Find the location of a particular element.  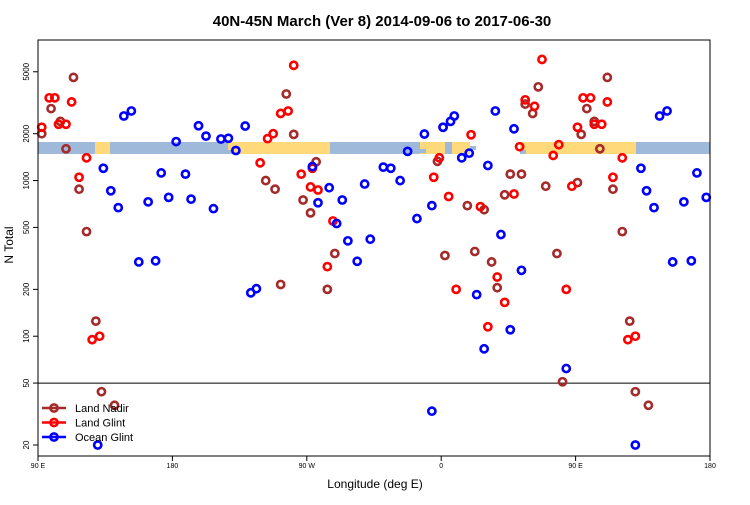

y-axis-label: N Total is located at coordinates (9, 244).